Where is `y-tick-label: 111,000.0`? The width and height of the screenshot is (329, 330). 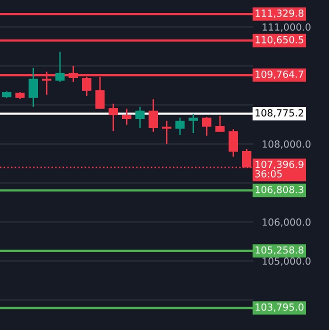
y-tick-label: 111,000.0 is located at coordinates (286, 27).